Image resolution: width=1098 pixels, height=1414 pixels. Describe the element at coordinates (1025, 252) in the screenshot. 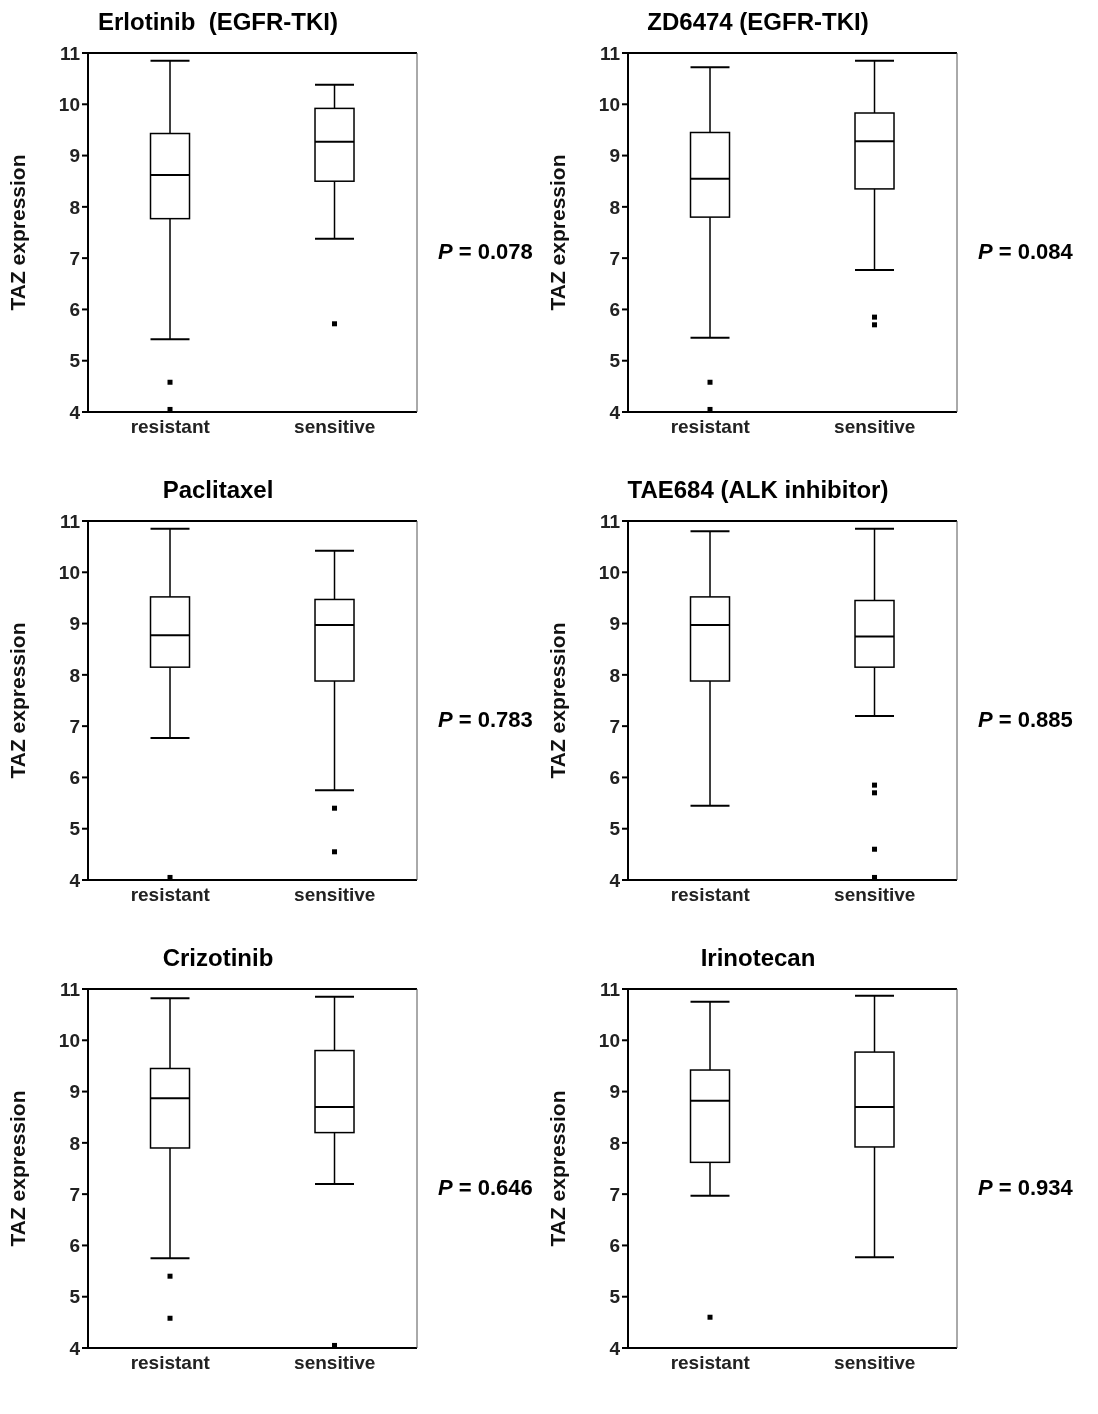

I see `text: P = 0.084` at that location.